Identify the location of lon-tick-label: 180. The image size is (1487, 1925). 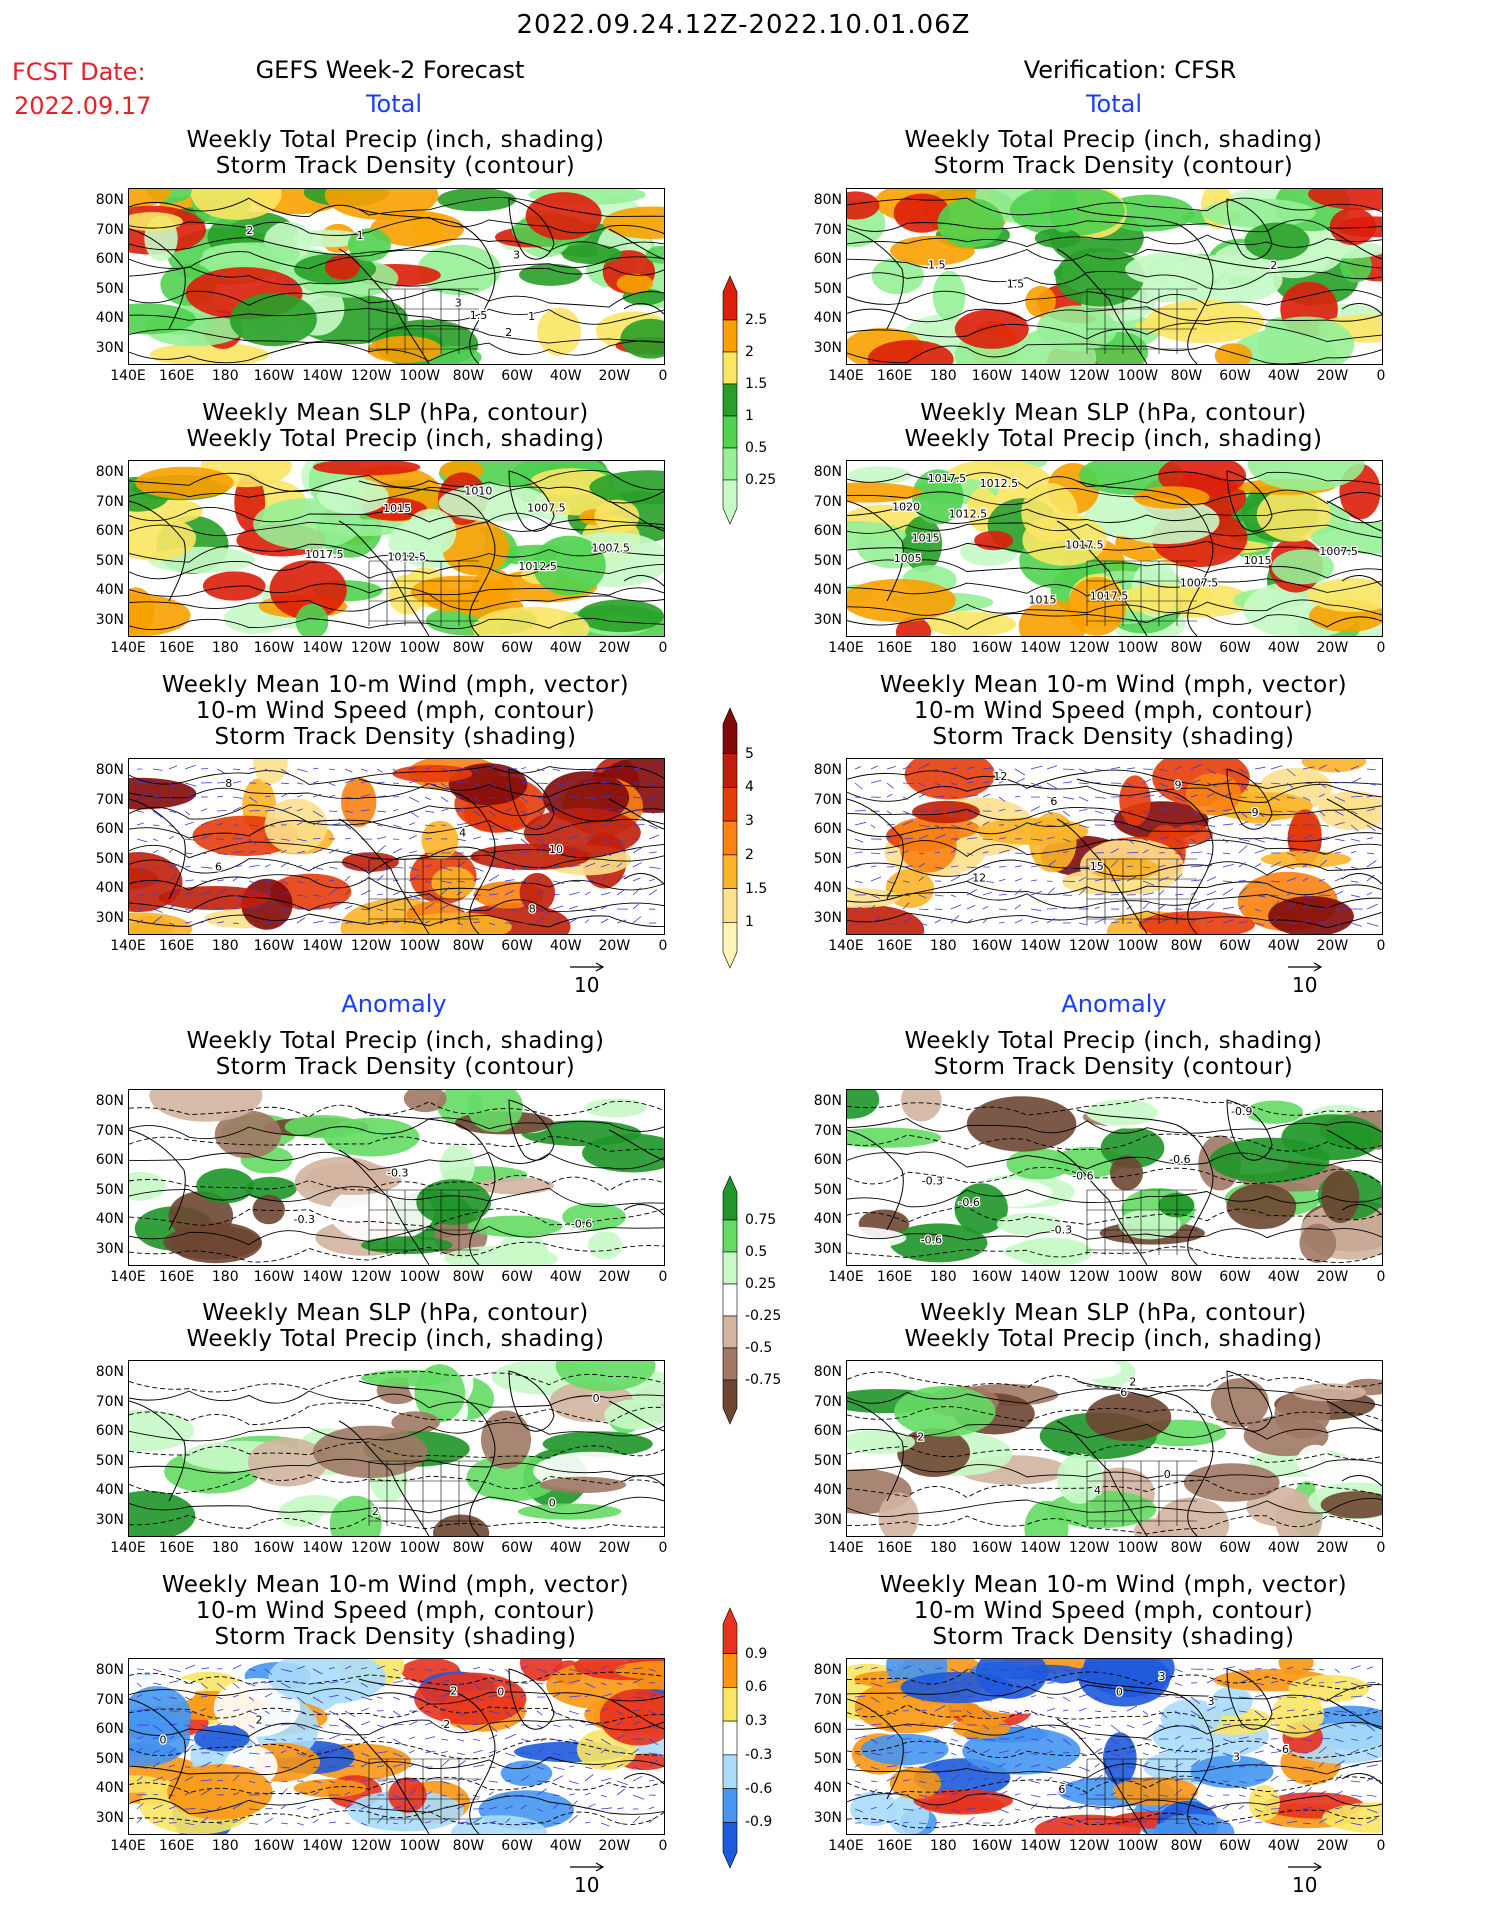
(225, 1548).